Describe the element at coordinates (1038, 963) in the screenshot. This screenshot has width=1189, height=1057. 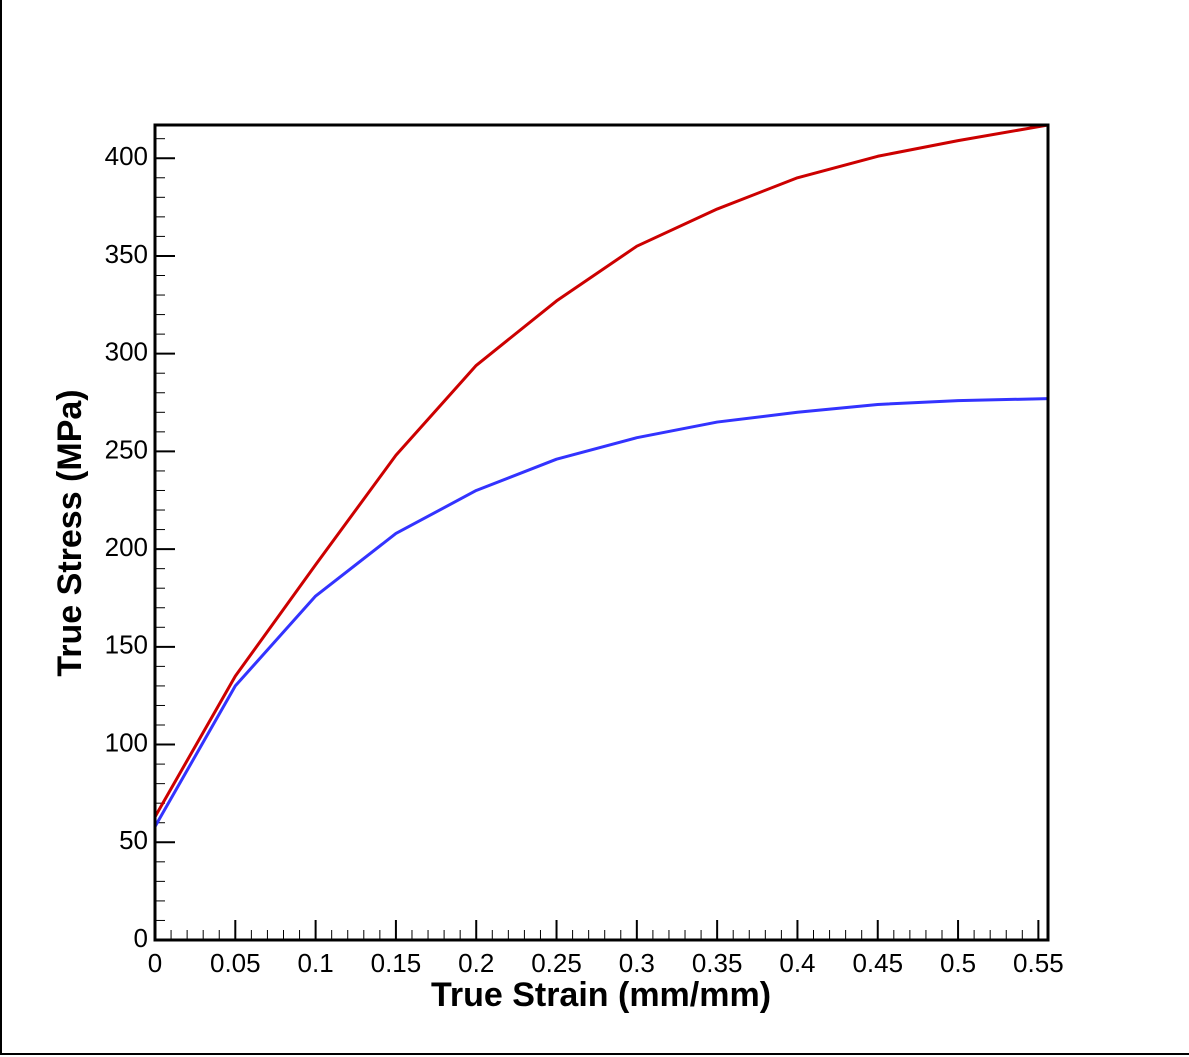
I see `x-tick-label: 0.55` at that location.